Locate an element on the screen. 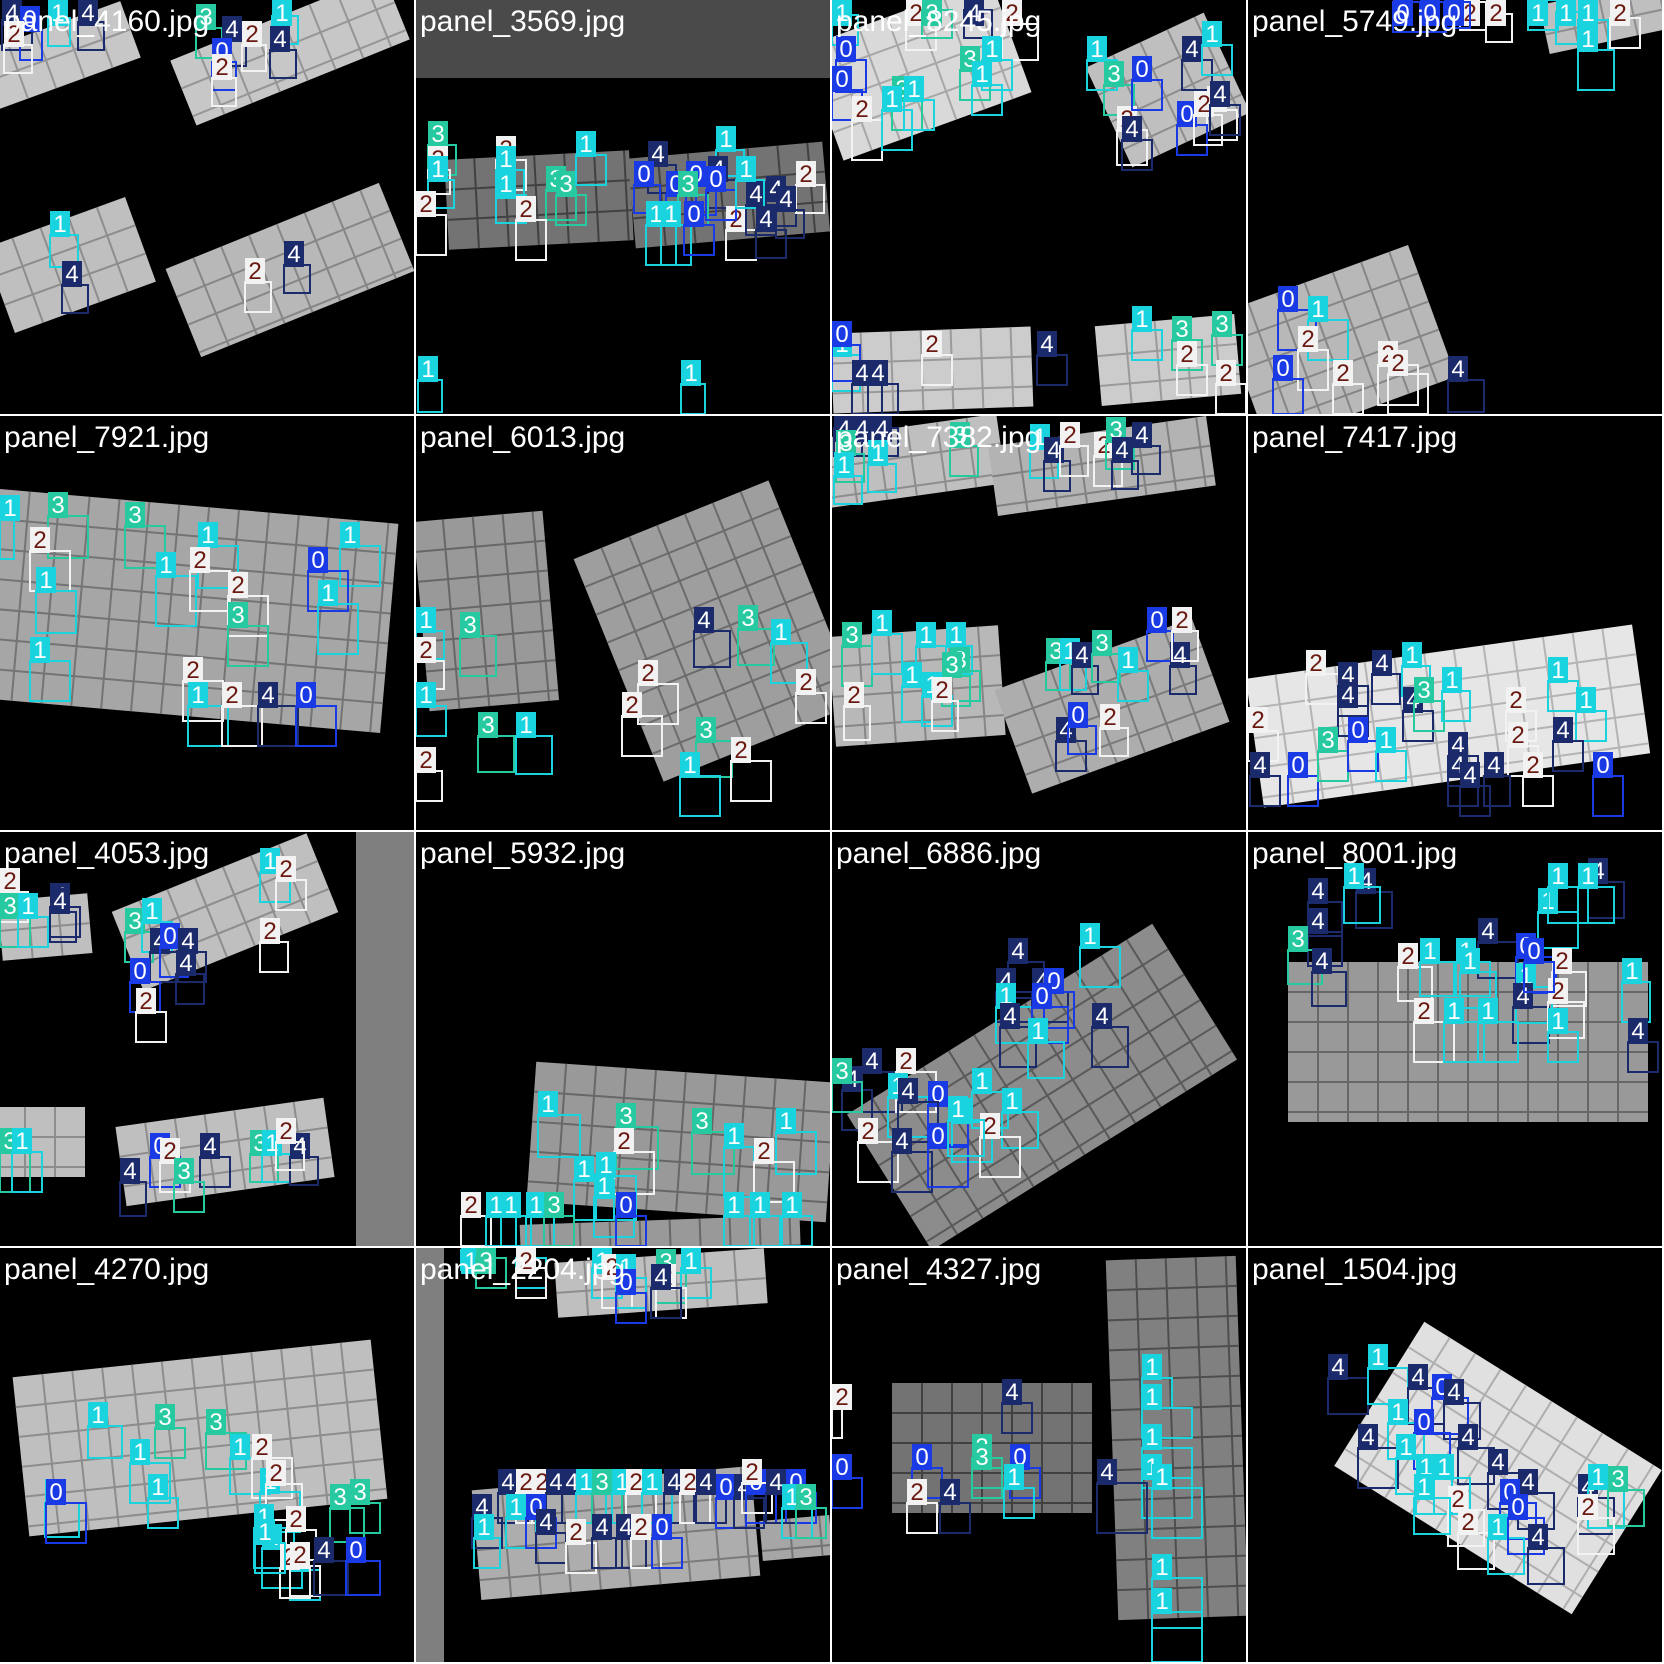  panel-photo: 414414113421140211421121041 is located at coordinates (1473, 990).